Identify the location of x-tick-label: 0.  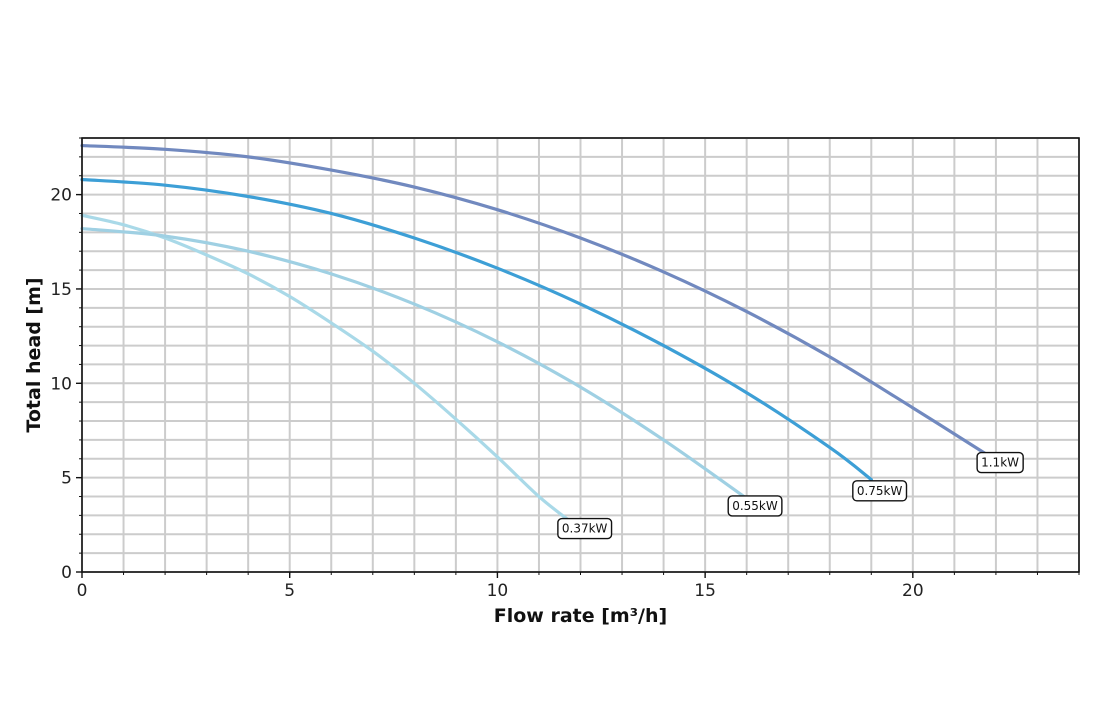
(82, 591).